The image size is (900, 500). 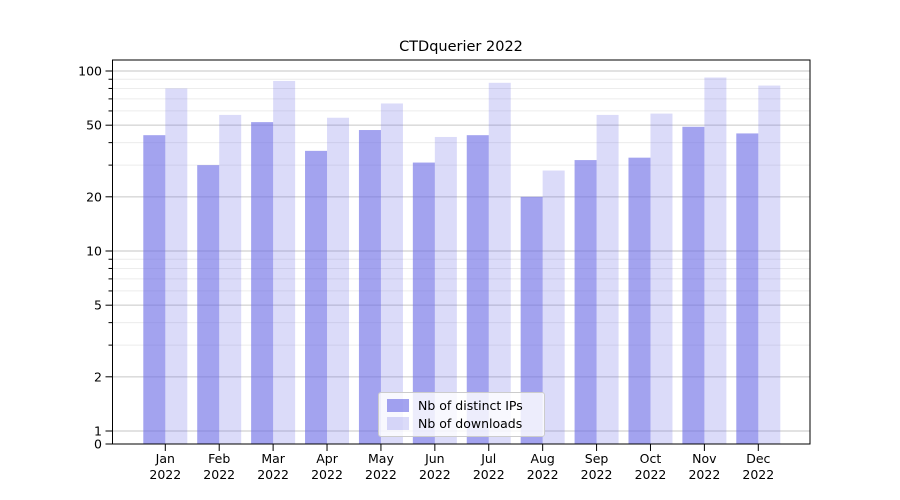 I want to click on bar-ips-nov, so click(x=693, y=285).